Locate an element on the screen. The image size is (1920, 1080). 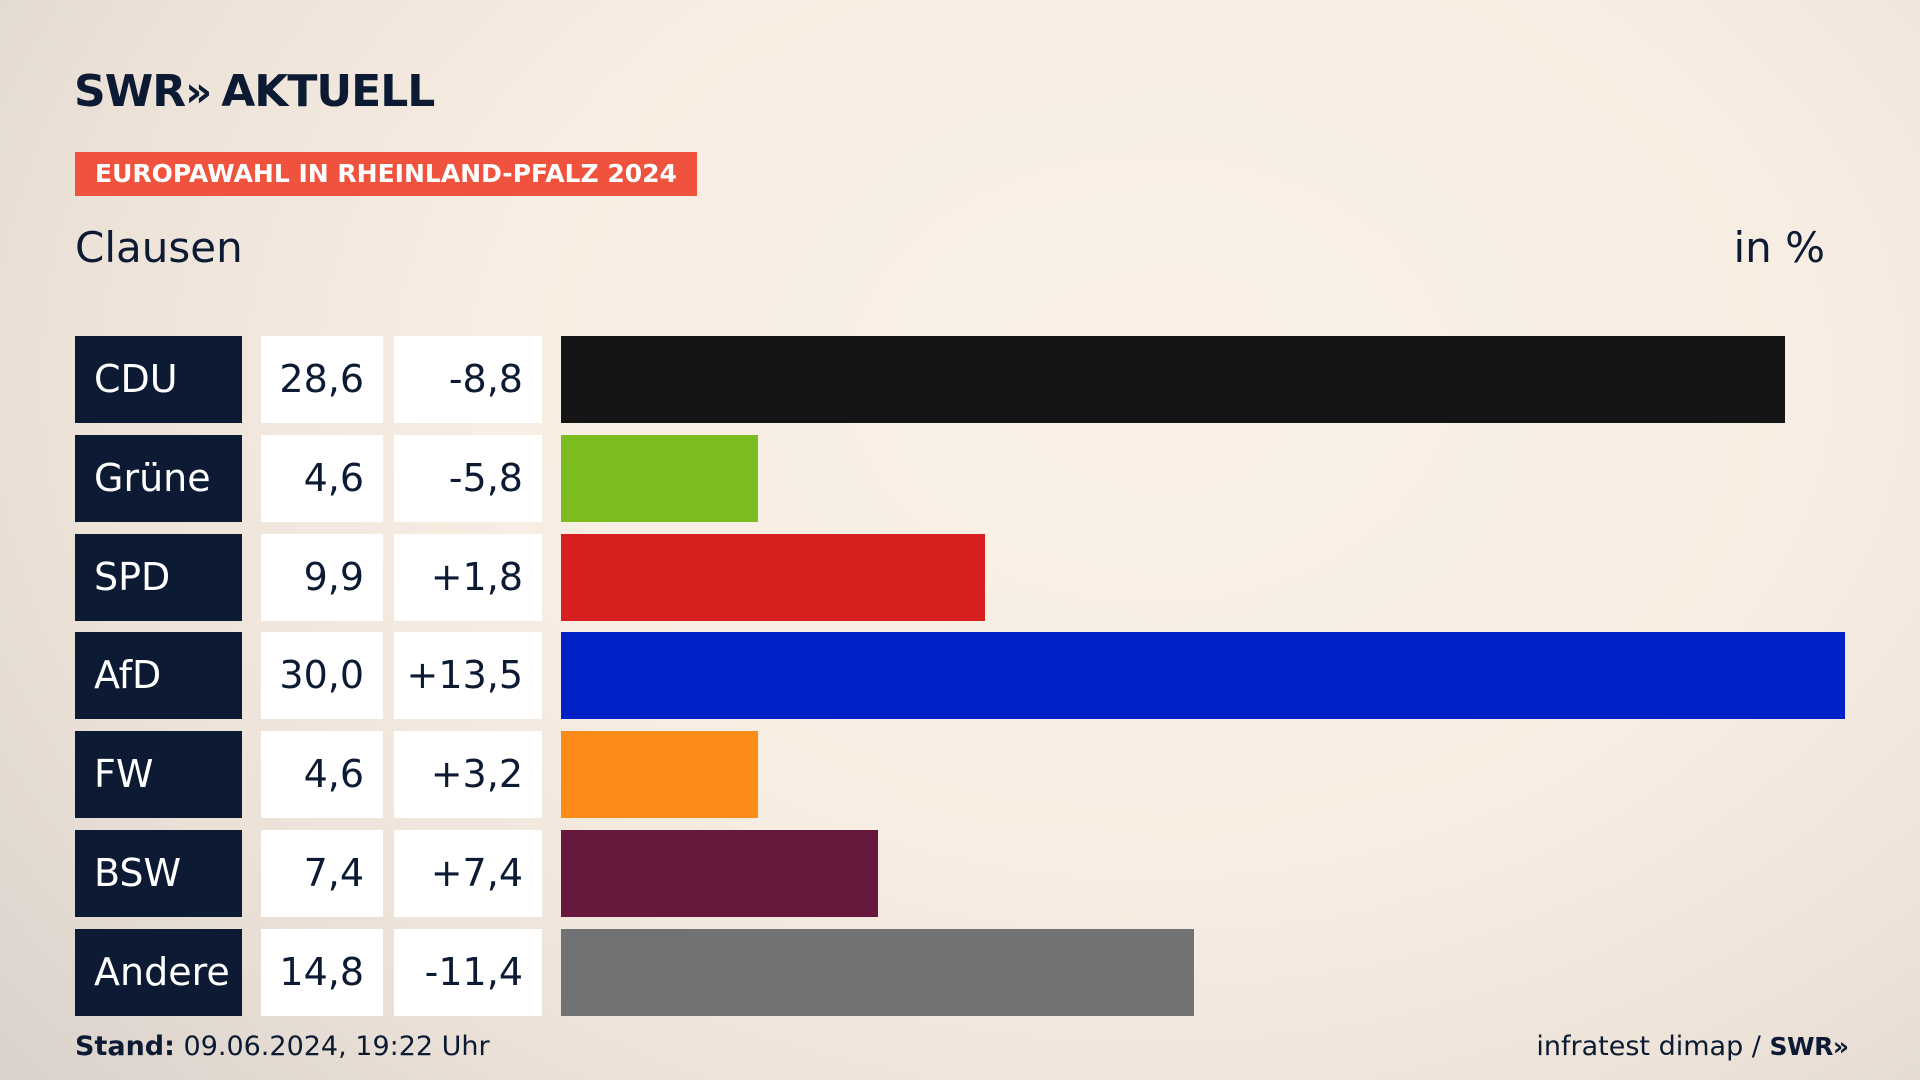
bar-afd is located at coordinates (1203, 676).